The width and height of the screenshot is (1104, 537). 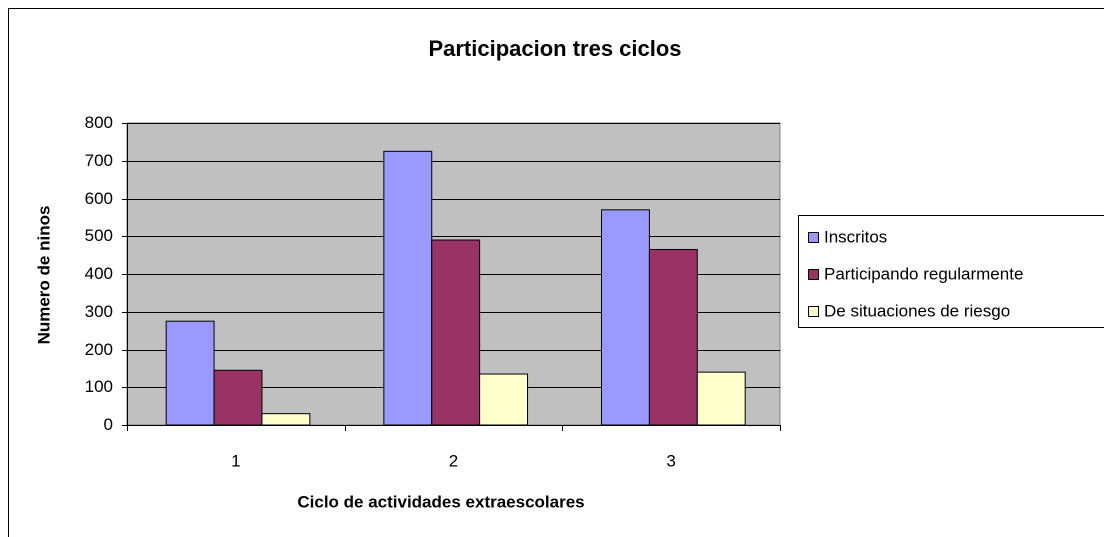 I want to click on y-tick-label: 500, so click(x=99, y=235).